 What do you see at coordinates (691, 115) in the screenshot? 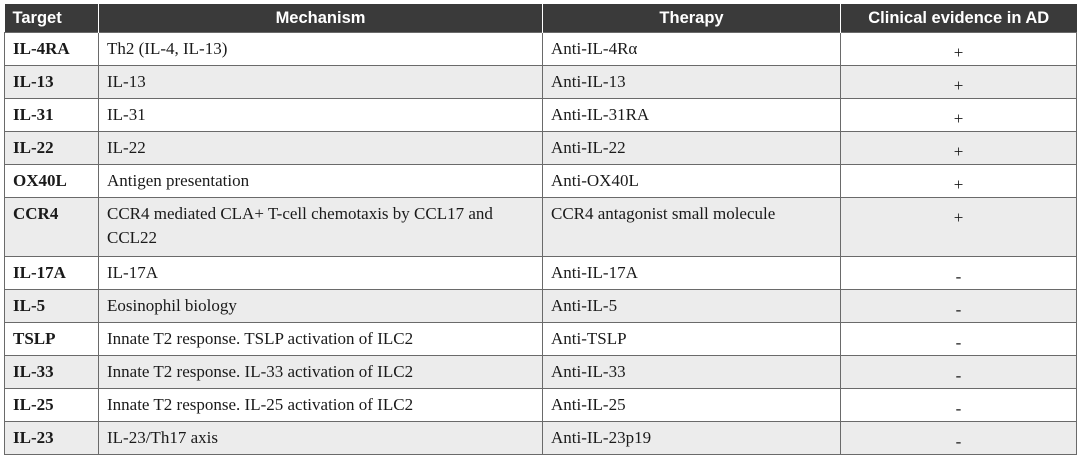
I see `therapy-cell: Anti-IL-31RA` at bounding box center [691, 115].